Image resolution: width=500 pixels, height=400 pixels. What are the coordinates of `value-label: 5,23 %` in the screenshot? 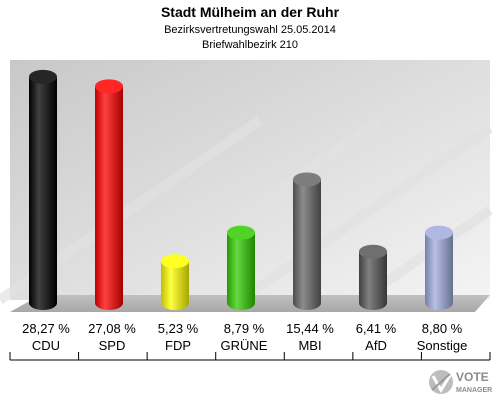 It's located at (178, 328).